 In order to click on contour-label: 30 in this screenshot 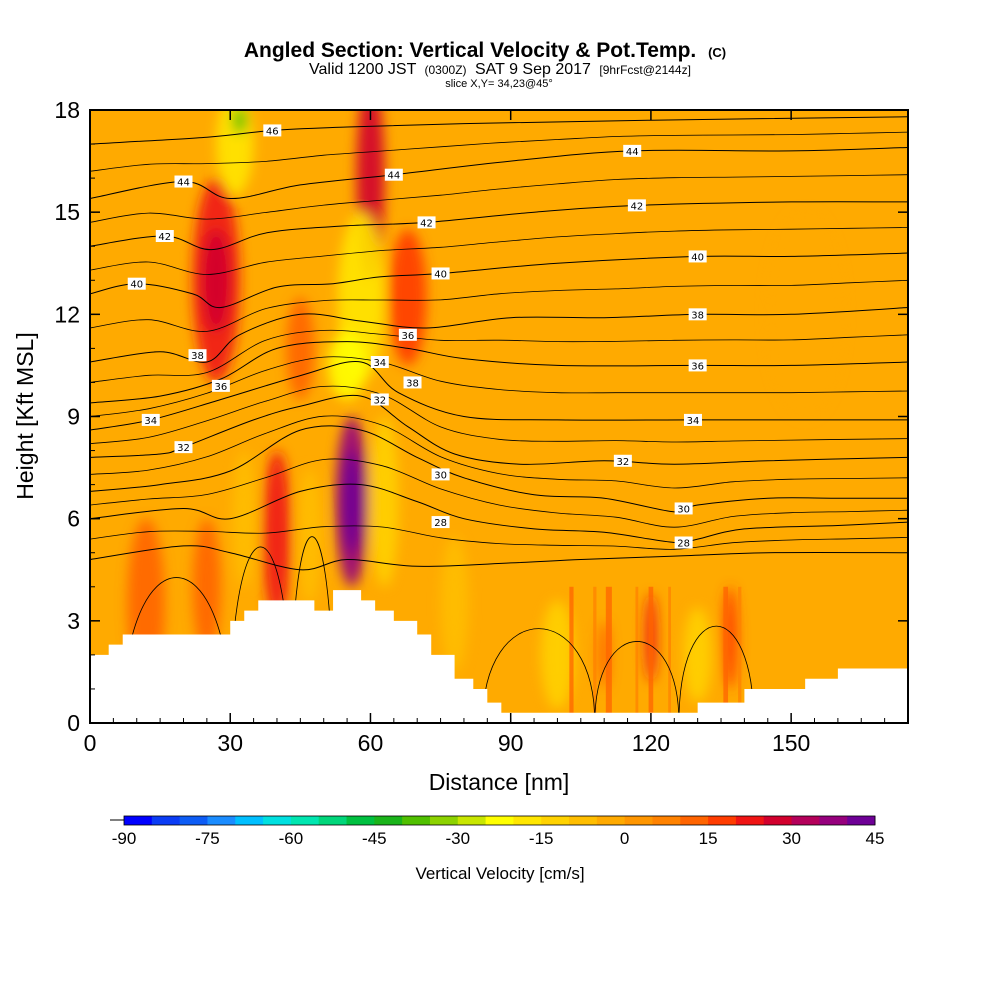, I will do `click(440, 474)`.